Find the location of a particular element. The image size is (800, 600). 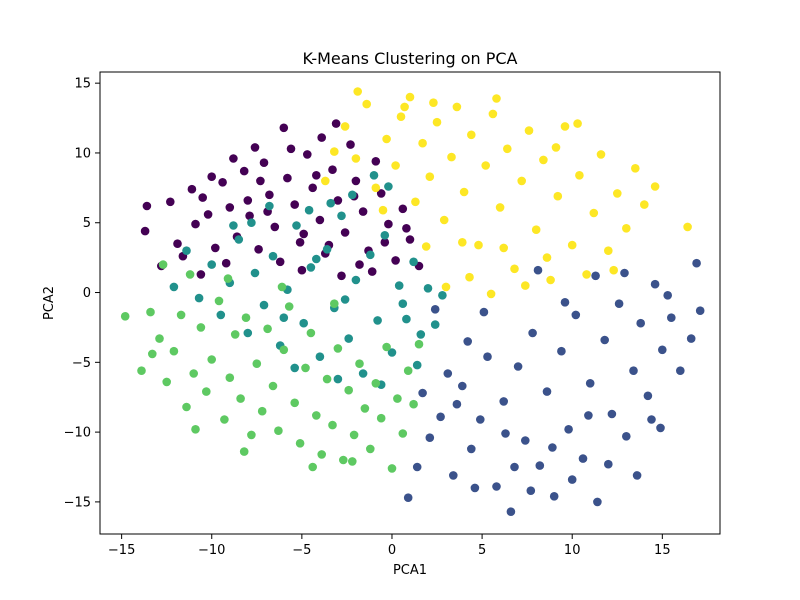

x-tick-label: −5 is located at coordinates (301, 550).